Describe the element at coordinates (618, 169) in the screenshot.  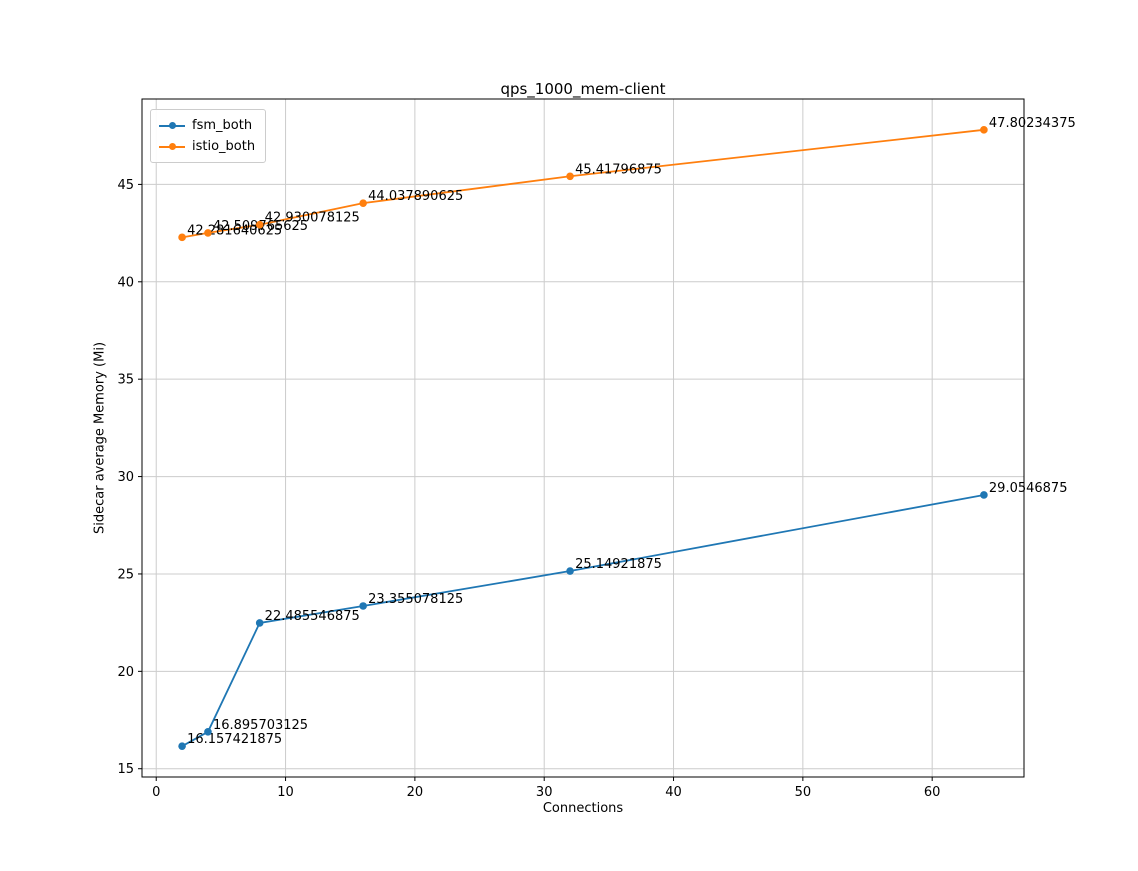
I see `point-label: 45.41796875` at that location.